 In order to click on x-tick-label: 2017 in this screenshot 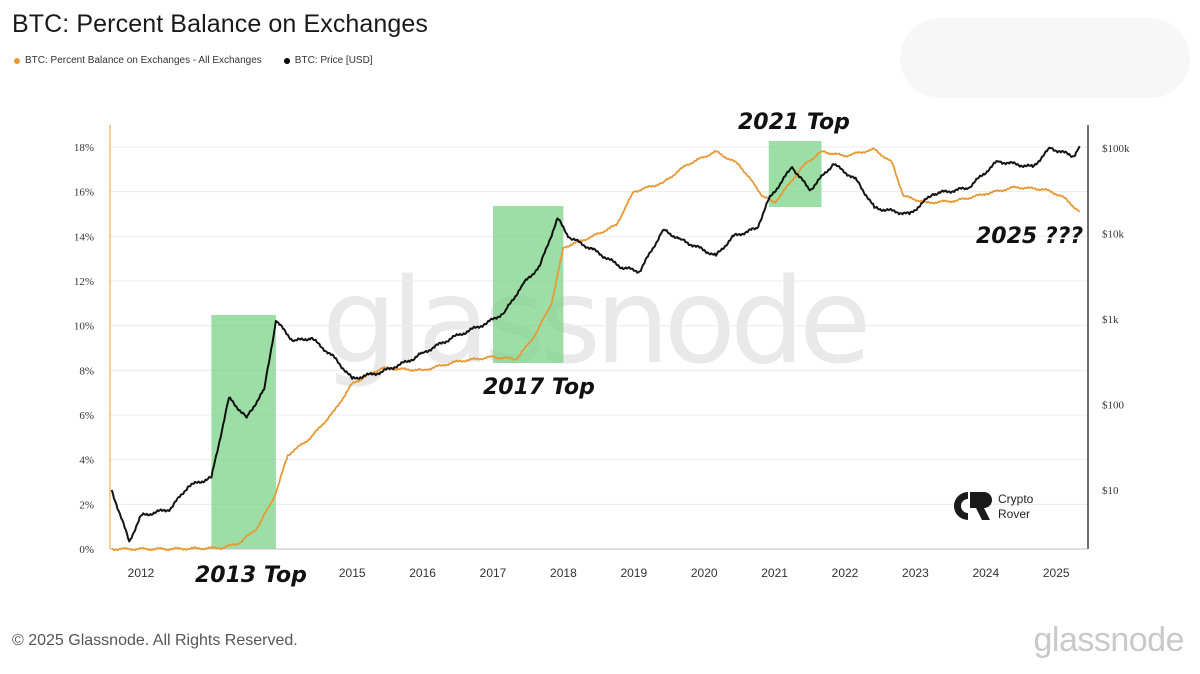, I will do `click(493, 573)`.